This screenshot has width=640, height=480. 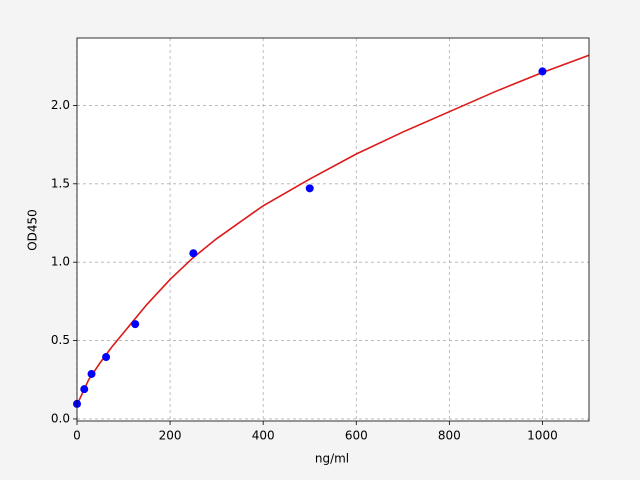 What do you see at coordinates (60, 262) in the screenshot?
I see `y-tick-label: 1.0` at bounding box center [60, 262].